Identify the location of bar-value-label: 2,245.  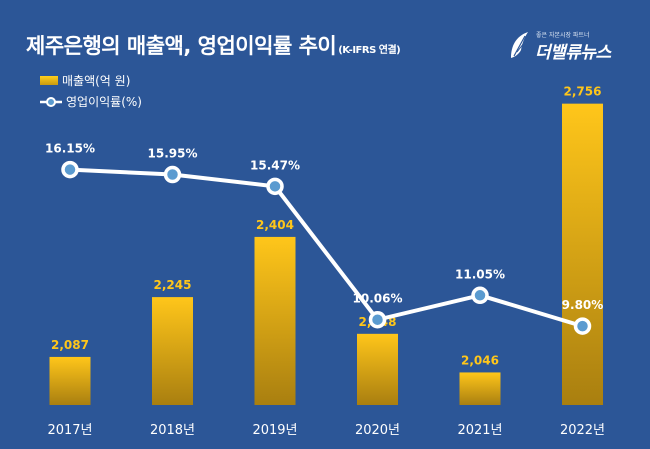
(173, 285).